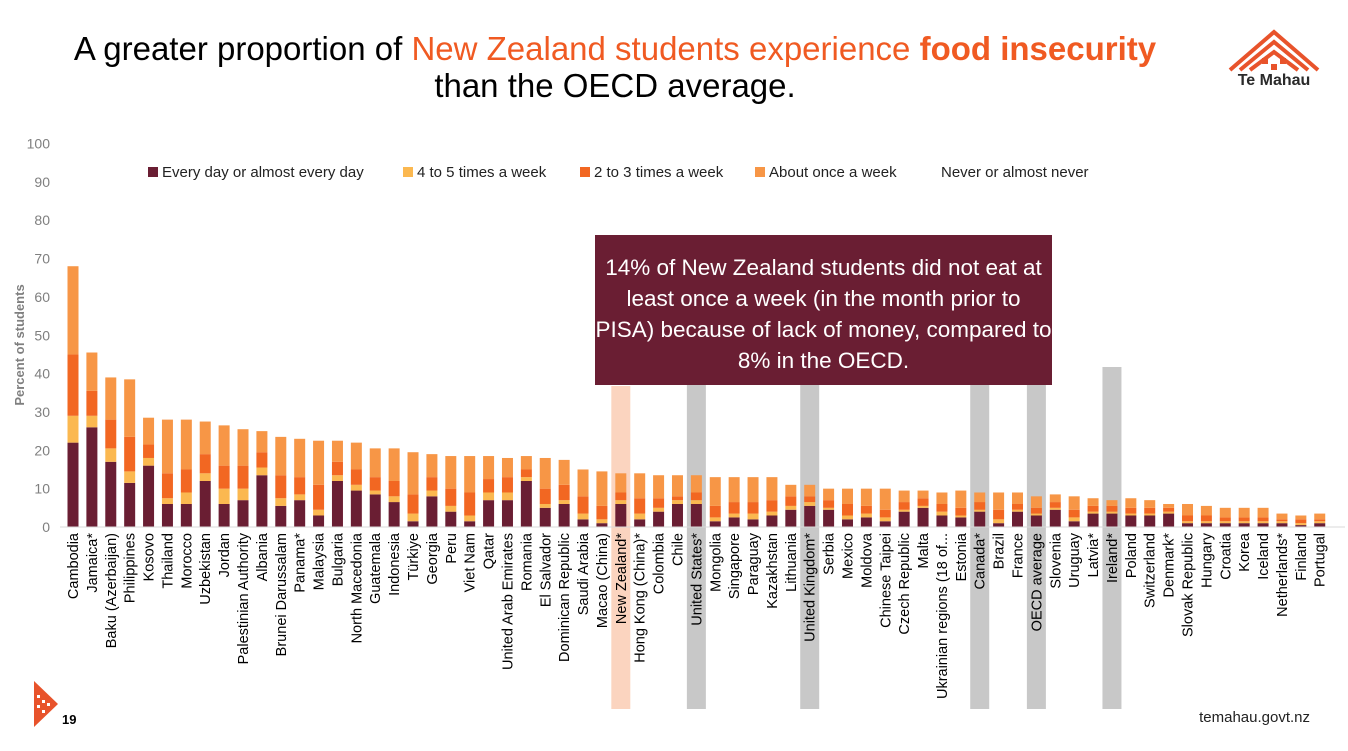  Describe the element at coordinates (848, 556) in the screenshot. I see `x-tick-label: Mexico` at that location.